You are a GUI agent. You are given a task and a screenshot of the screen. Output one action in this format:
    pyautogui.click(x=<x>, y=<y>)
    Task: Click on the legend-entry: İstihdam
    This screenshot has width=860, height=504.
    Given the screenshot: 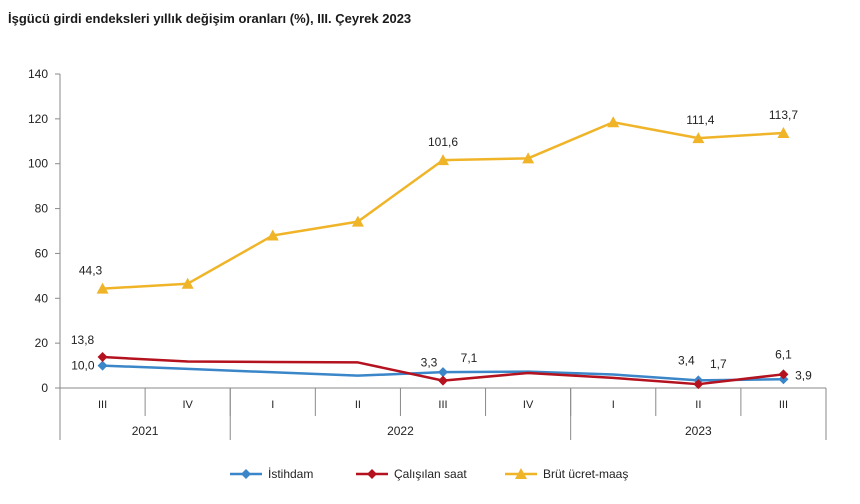 What is the action you would take?
    pyautogui.click(x=271, y=474)
    